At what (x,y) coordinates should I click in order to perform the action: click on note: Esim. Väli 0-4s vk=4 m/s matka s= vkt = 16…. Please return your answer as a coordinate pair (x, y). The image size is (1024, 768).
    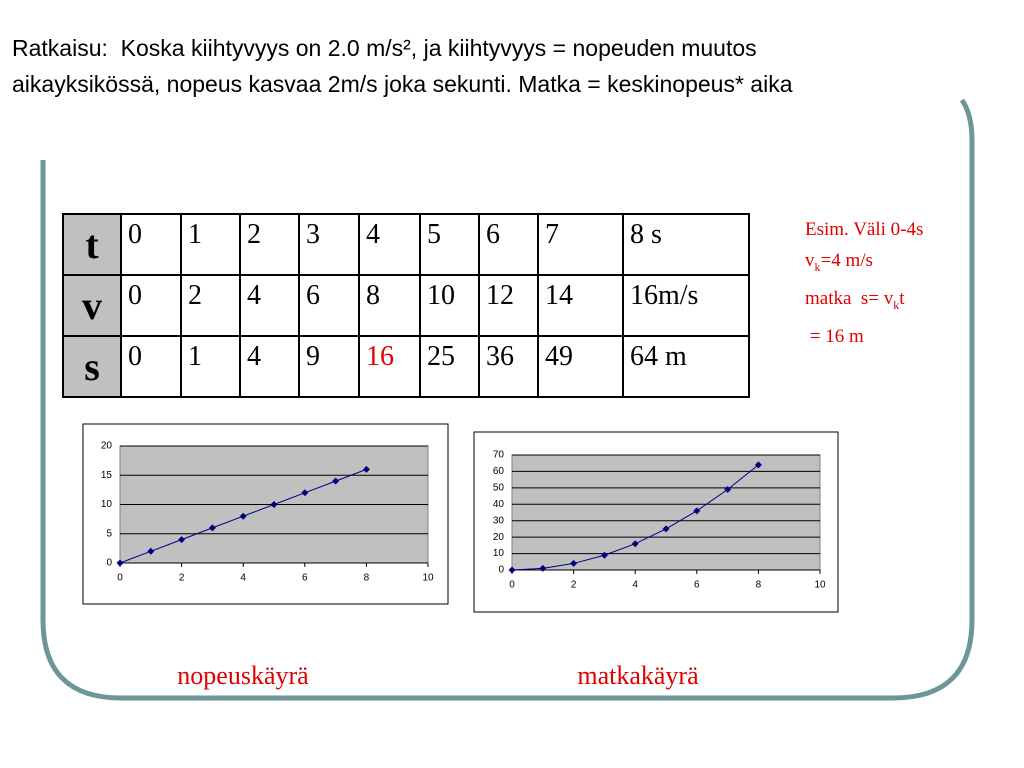
    Looking at the image, I should click on (864, 283).